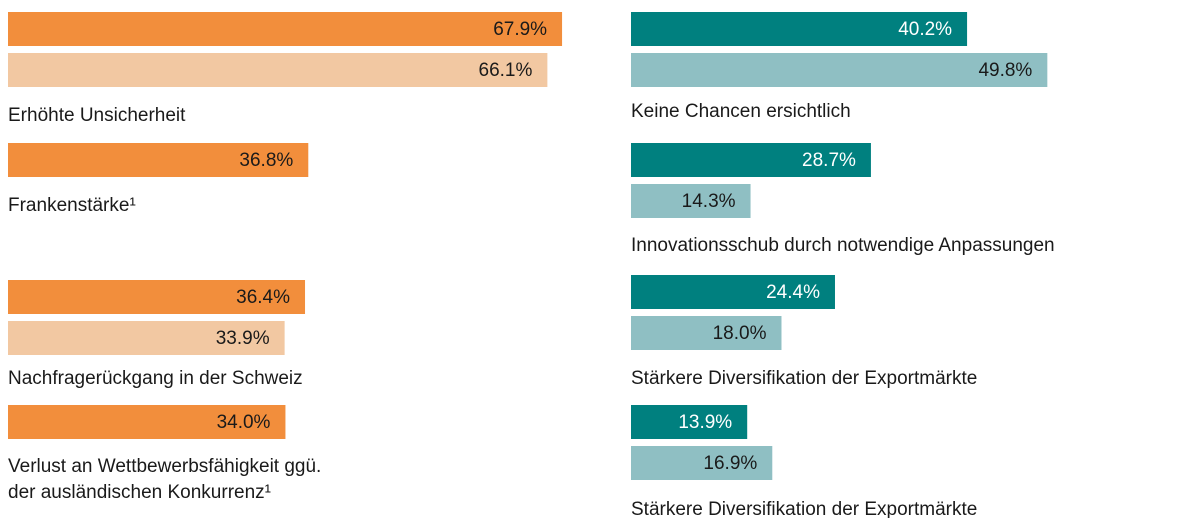 The image size is (1179, 518). Describe the element at coordinates (705, 422) in the screenshot. I see `value-label: 13.9%` at that location.